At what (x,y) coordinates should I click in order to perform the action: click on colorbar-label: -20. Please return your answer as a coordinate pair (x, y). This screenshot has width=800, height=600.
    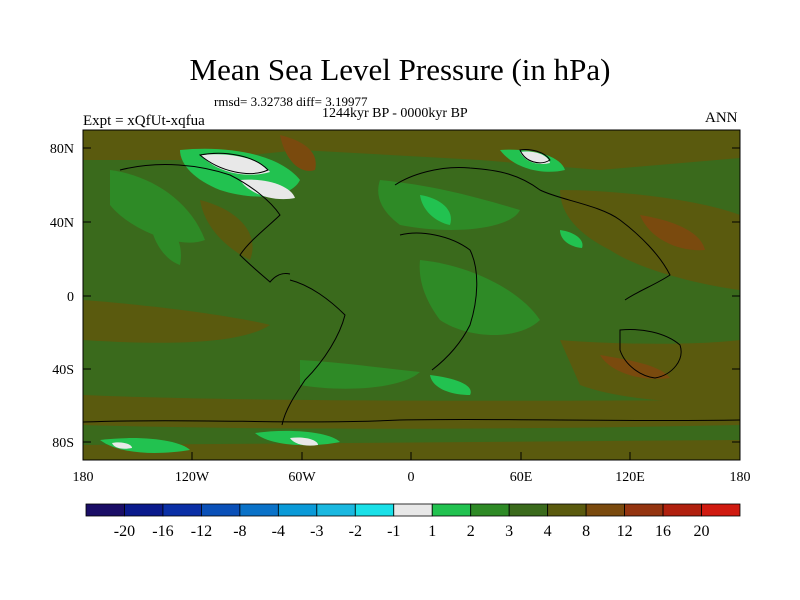
    Looking at the image, I should click on (124, 531).